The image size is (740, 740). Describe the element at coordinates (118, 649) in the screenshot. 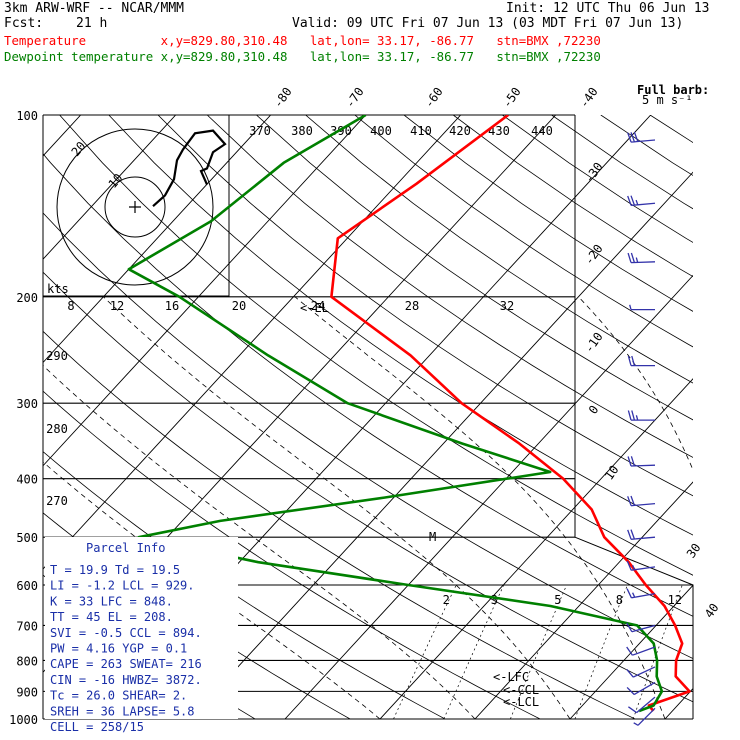

I see `parcel-info-row: PW = 4.16 YGP = 0.1` at that location.